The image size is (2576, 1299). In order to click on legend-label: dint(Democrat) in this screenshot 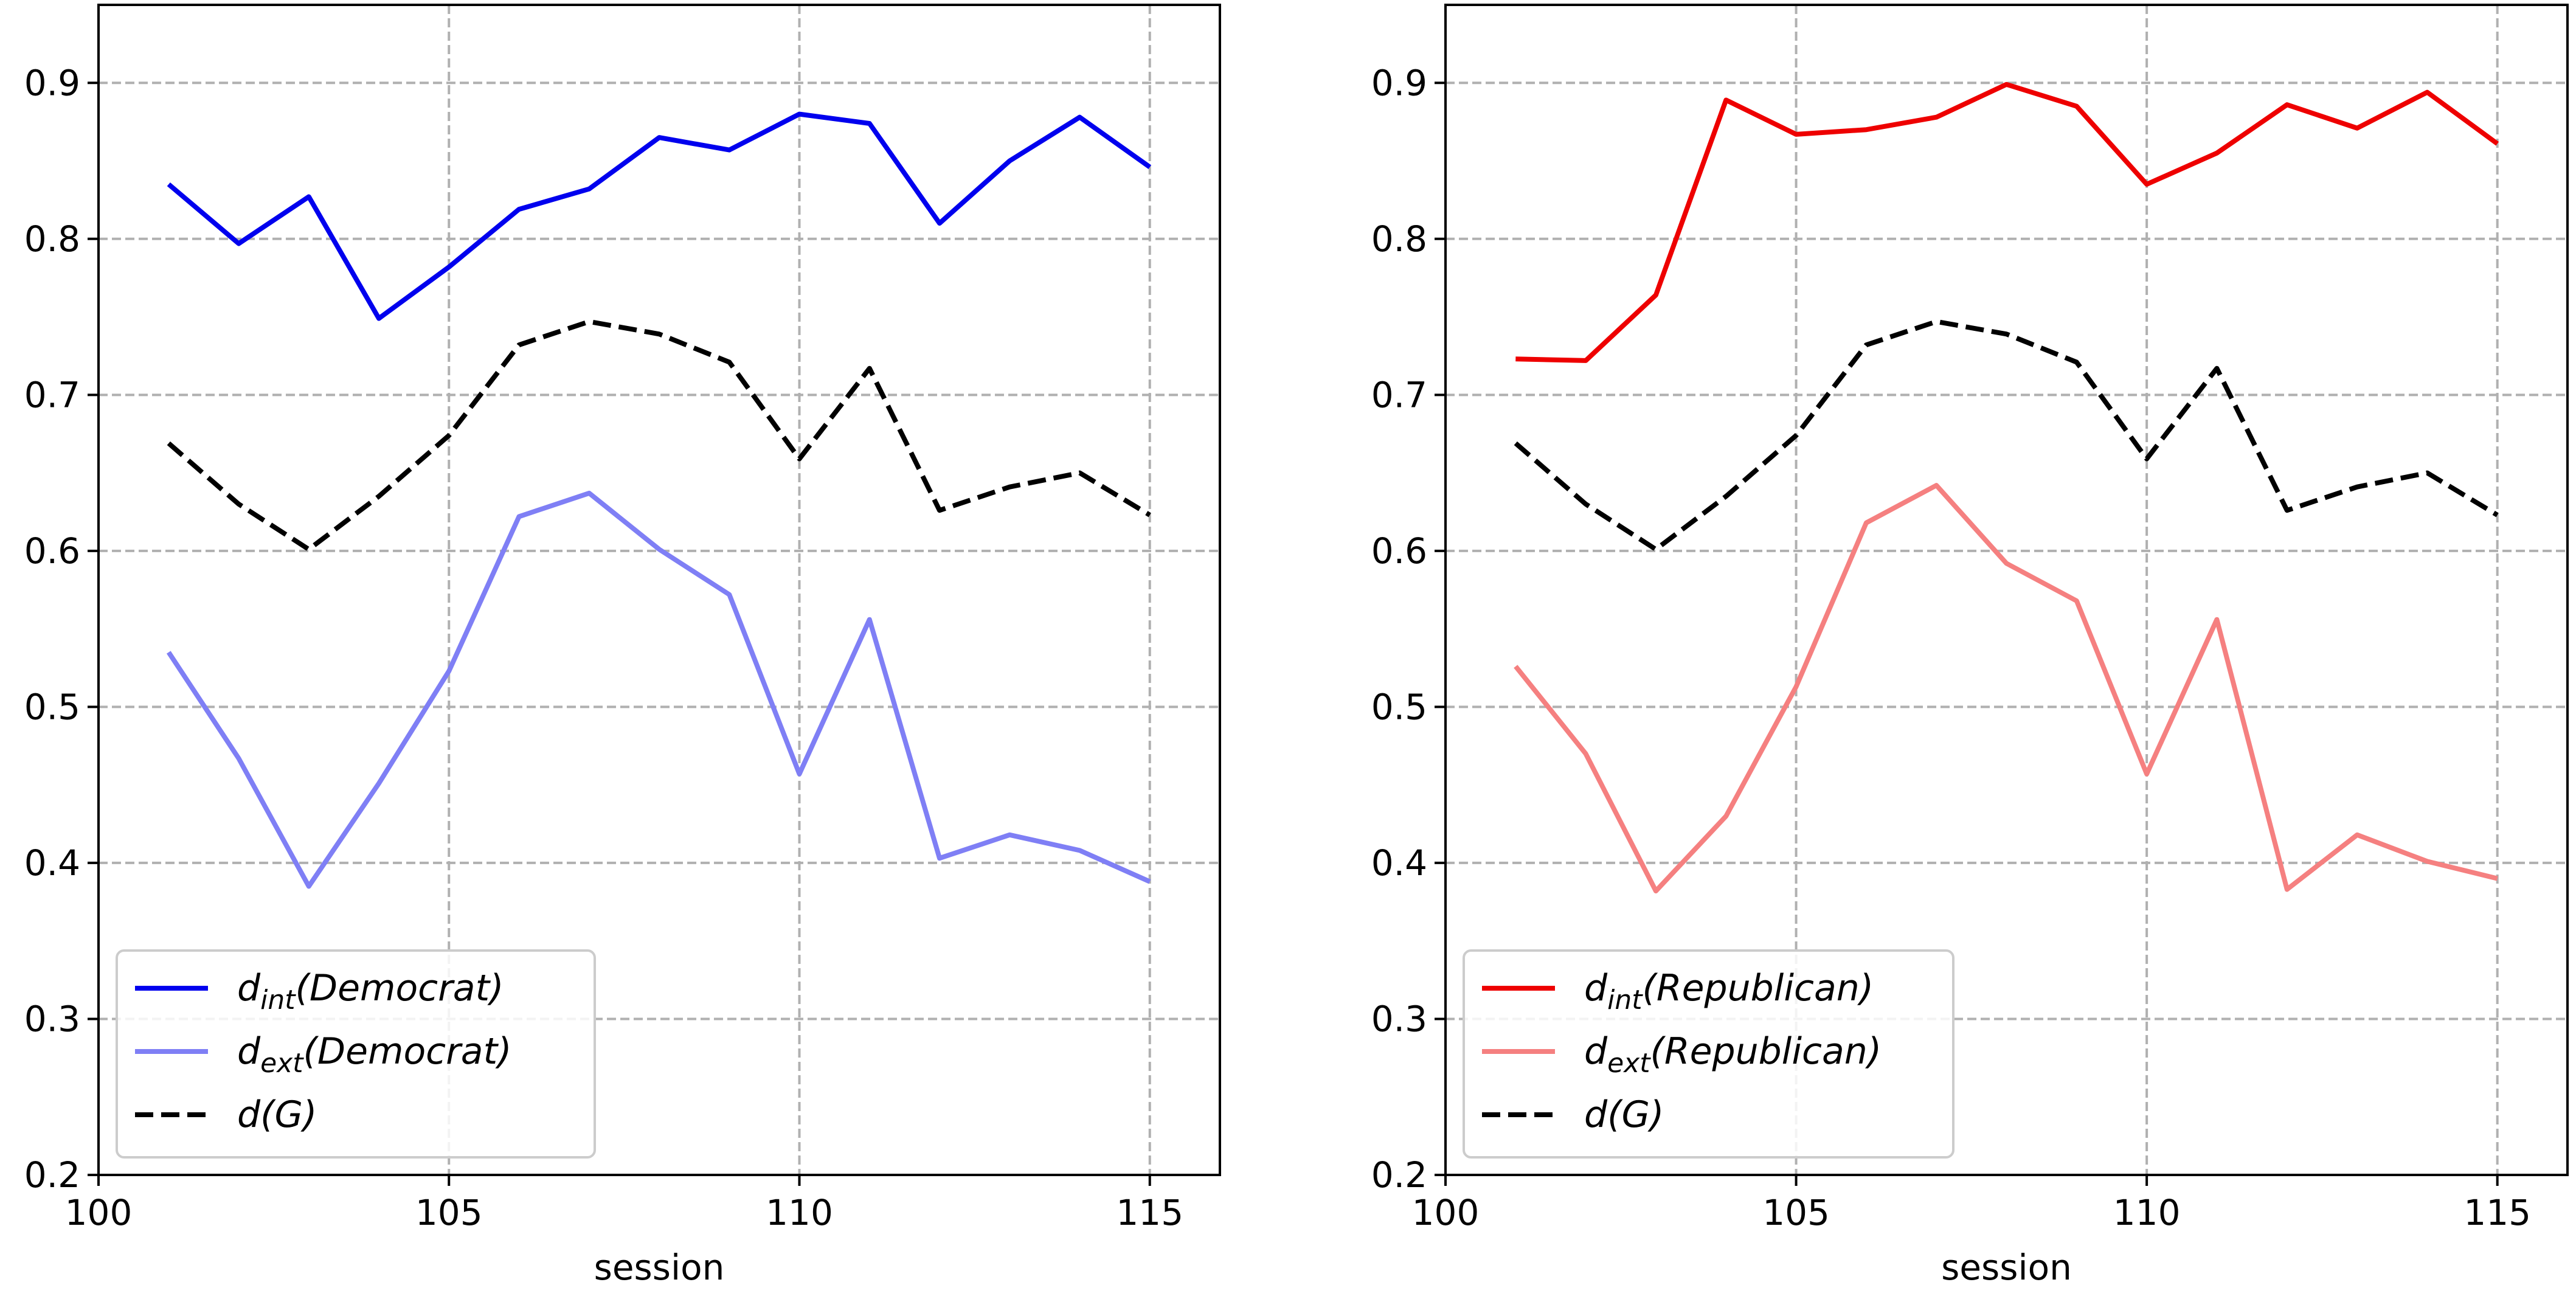, I will do `click(370, 991)`.